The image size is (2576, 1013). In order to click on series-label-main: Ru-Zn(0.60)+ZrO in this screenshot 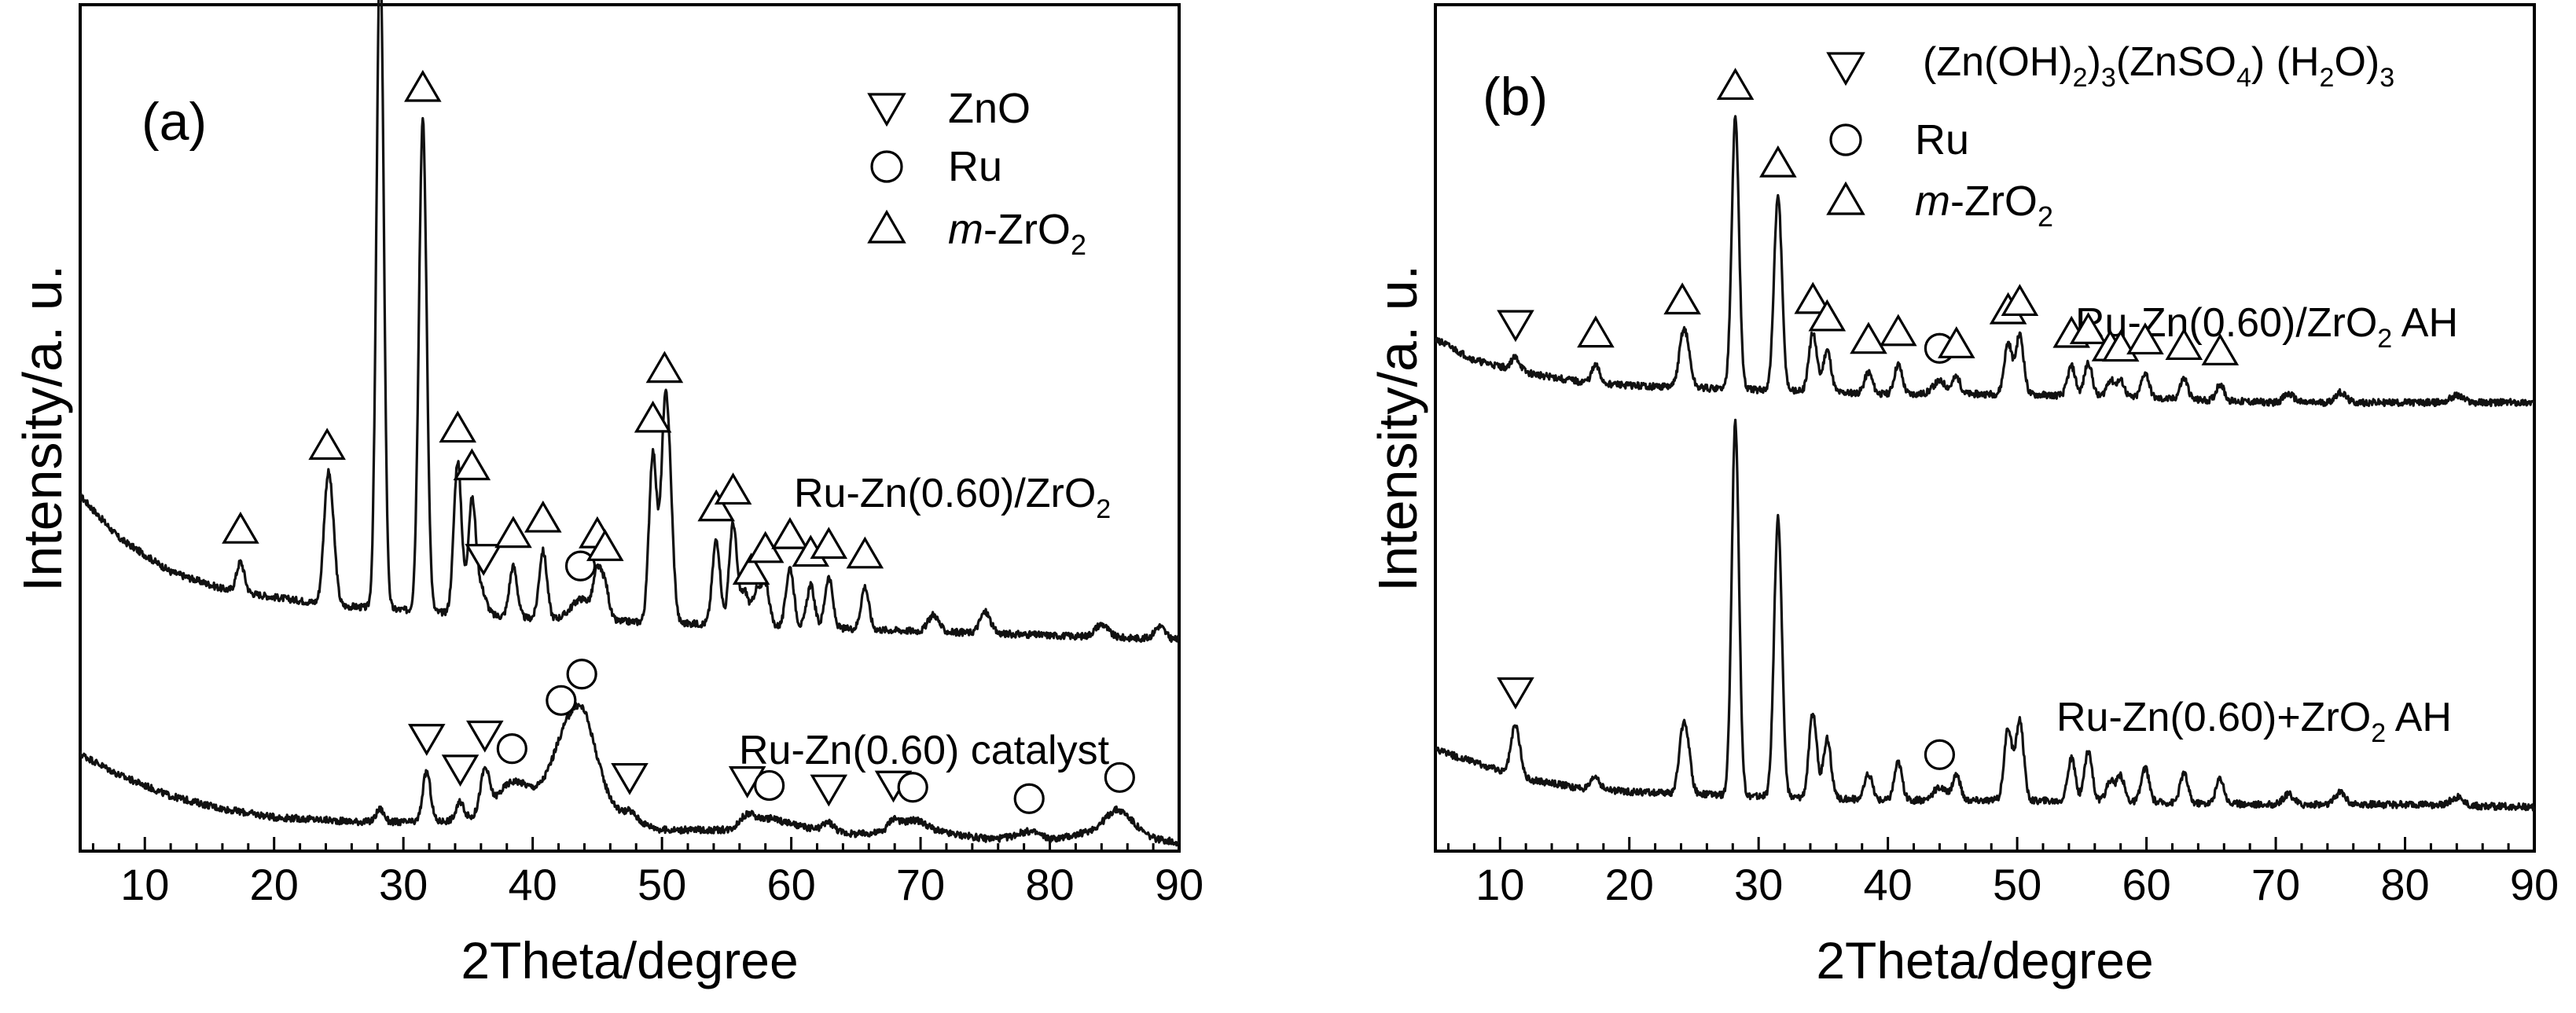, I will do `click(2213, 717)`.